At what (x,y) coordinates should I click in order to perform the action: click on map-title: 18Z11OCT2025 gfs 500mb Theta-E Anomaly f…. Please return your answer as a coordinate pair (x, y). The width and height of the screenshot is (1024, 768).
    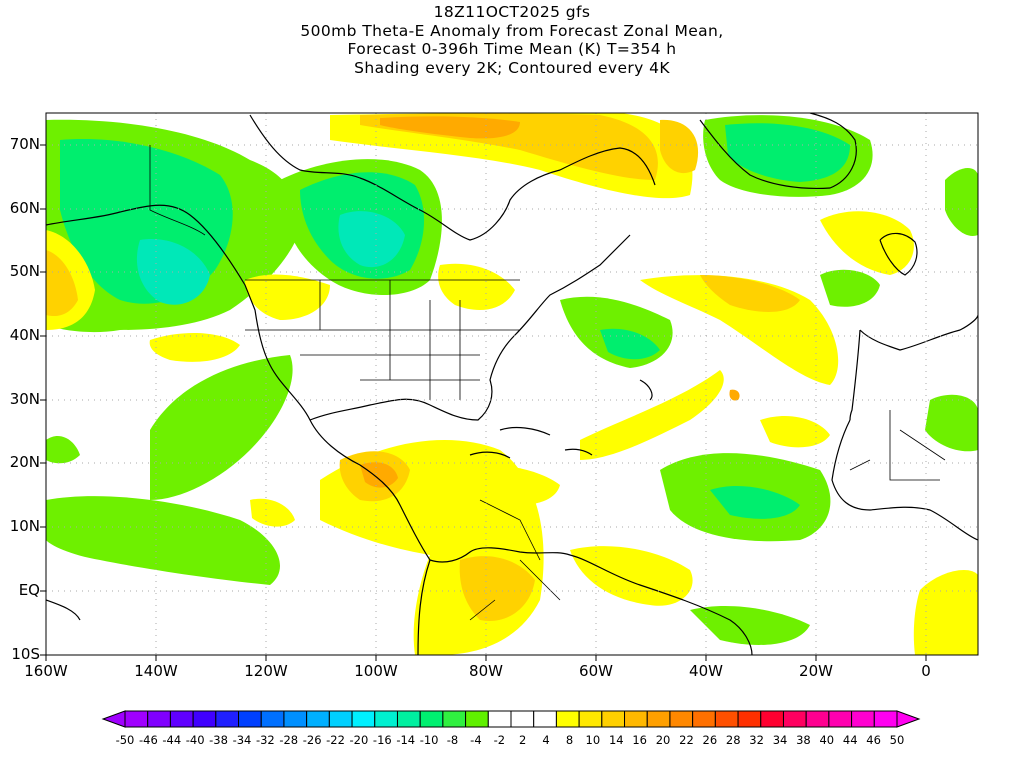
    Looking at the image, I should click on (512, 40).